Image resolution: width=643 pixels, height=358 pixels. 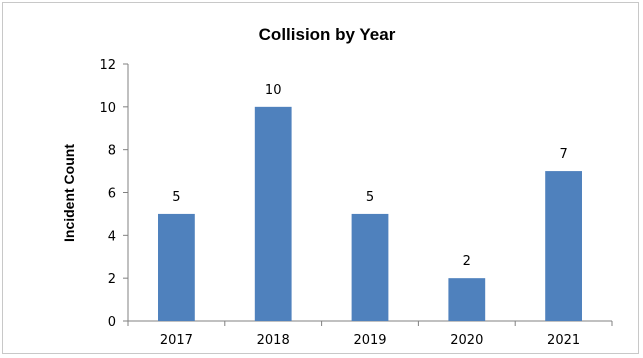 I want to click on x-tick-labels: 2017 2018 2019 2020 2021, so click(x=370, y=340).